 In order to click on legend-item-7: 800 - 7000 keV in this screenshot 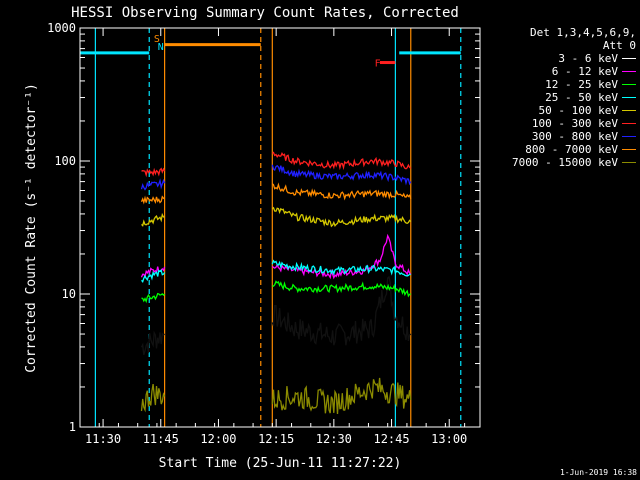, I will do `click(557, 149)`.